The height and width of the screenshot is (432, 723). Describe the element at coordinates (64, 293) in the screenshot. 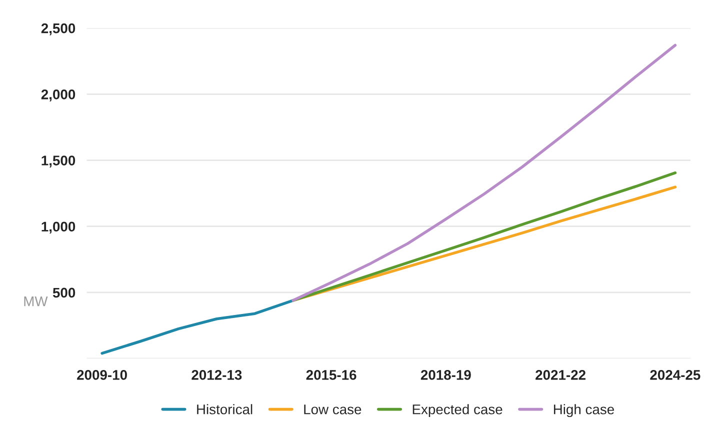

I see `y-tick-label: 500` at that location.